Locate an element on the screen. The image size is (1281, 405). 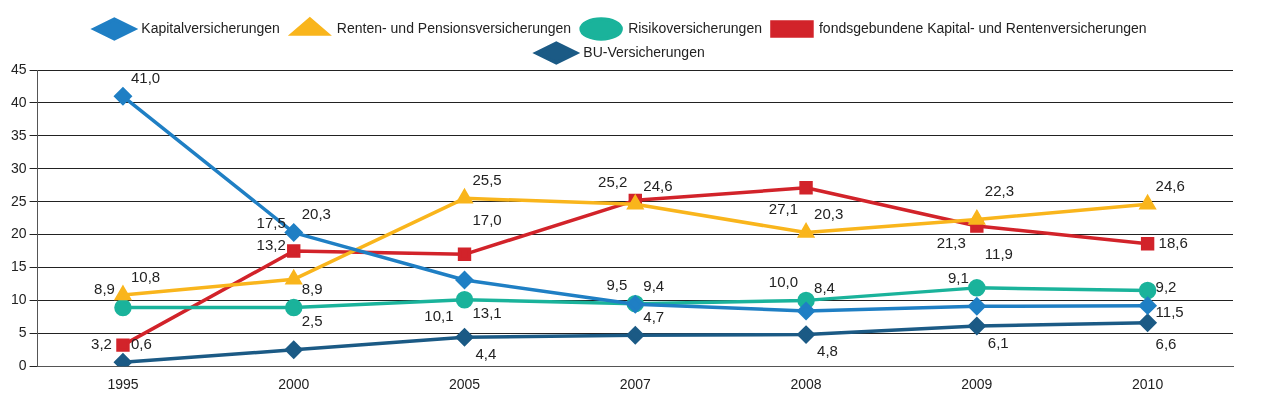
y-tick-label: 20 is located at coordinates (18, 233).